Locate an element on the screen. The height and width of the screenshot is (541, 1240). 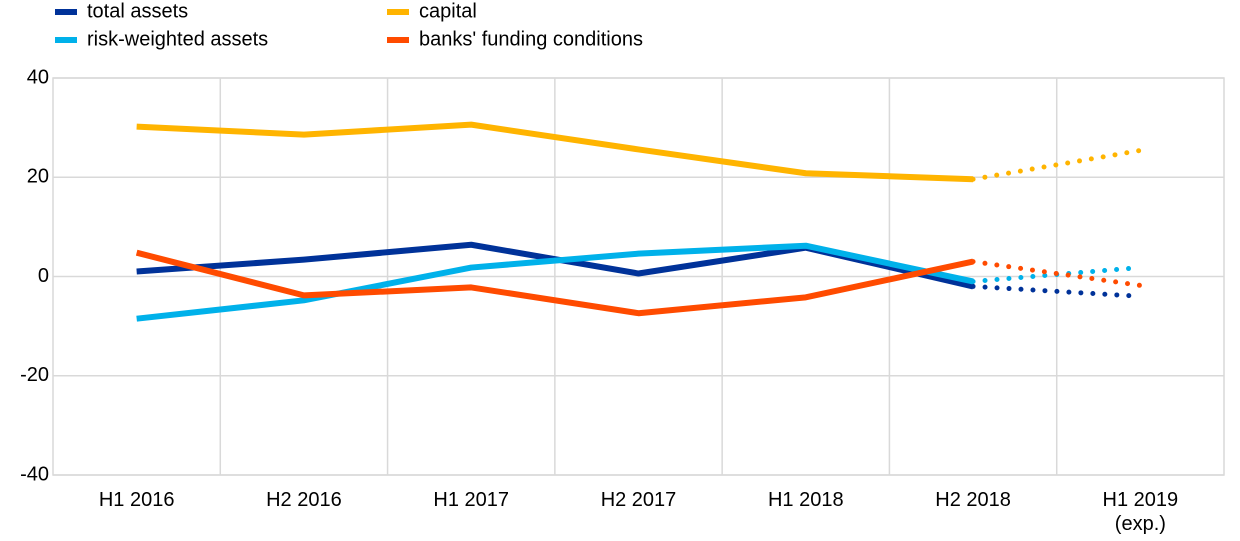
y-tick-label: 20 is located at coordinates (38, 177).